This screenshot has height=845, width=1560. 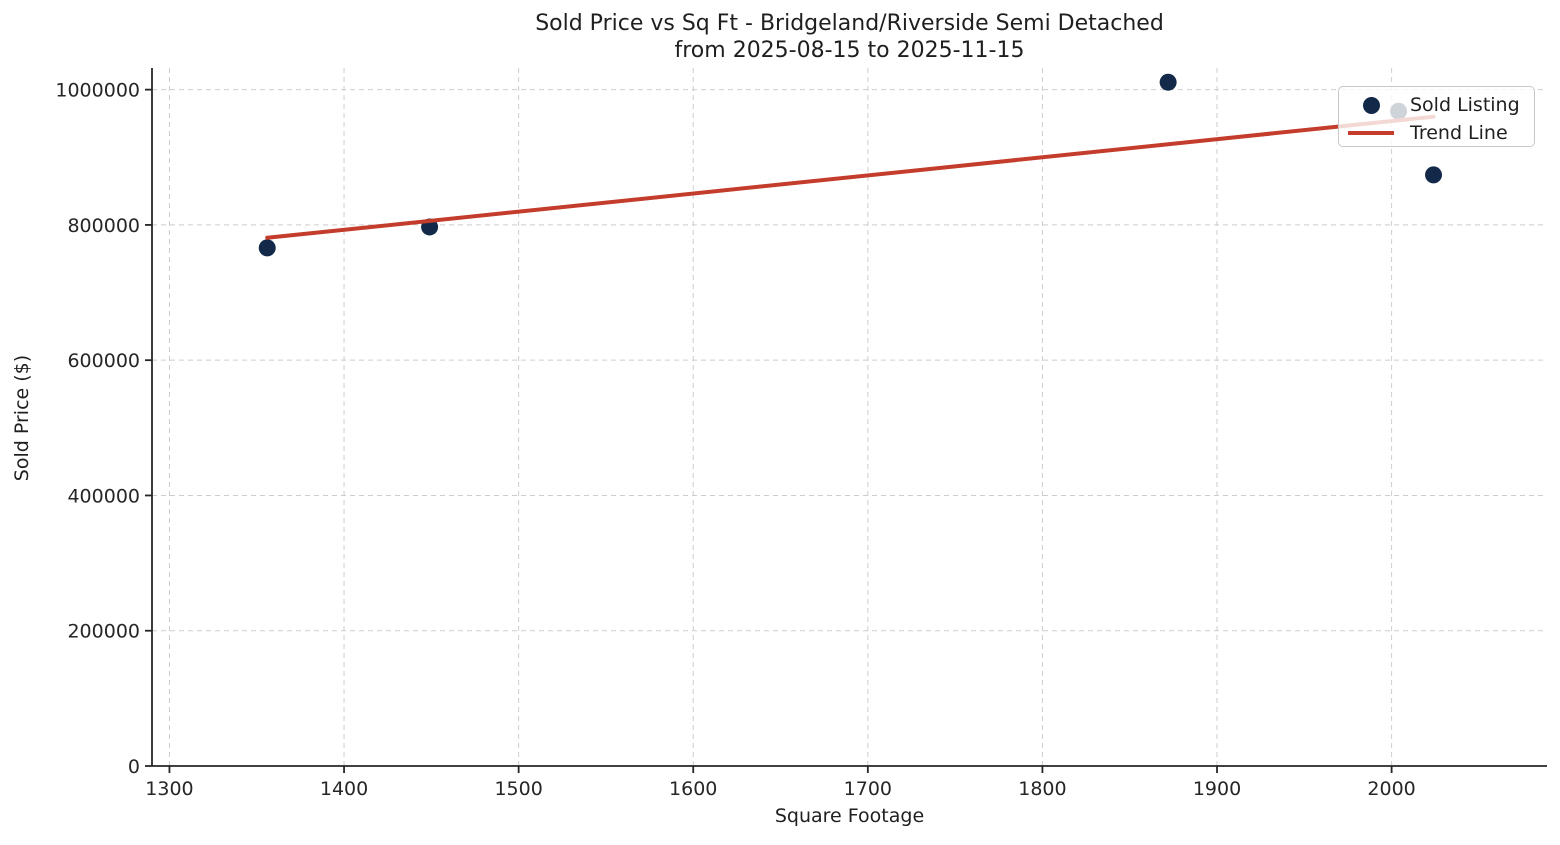 I want to click on x-tick-label: 1500, so click(x=518, y=789).